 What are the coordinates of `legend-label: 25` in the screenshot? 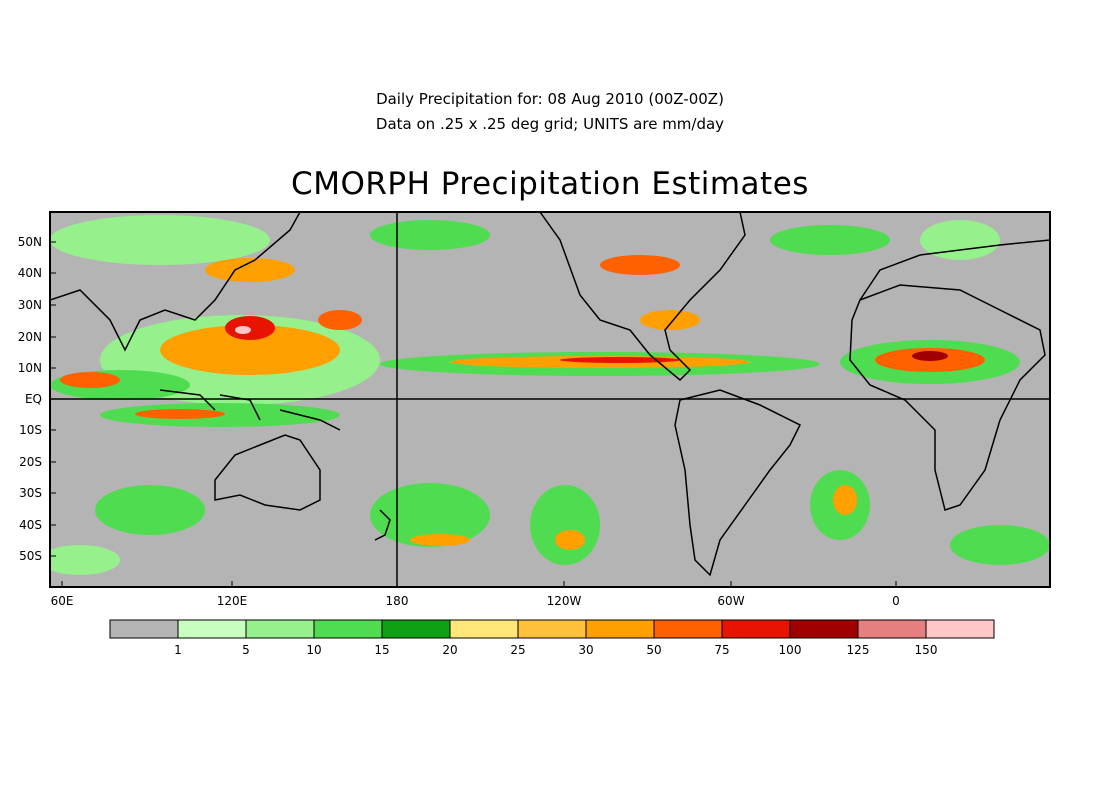 It's located at (517, 650).